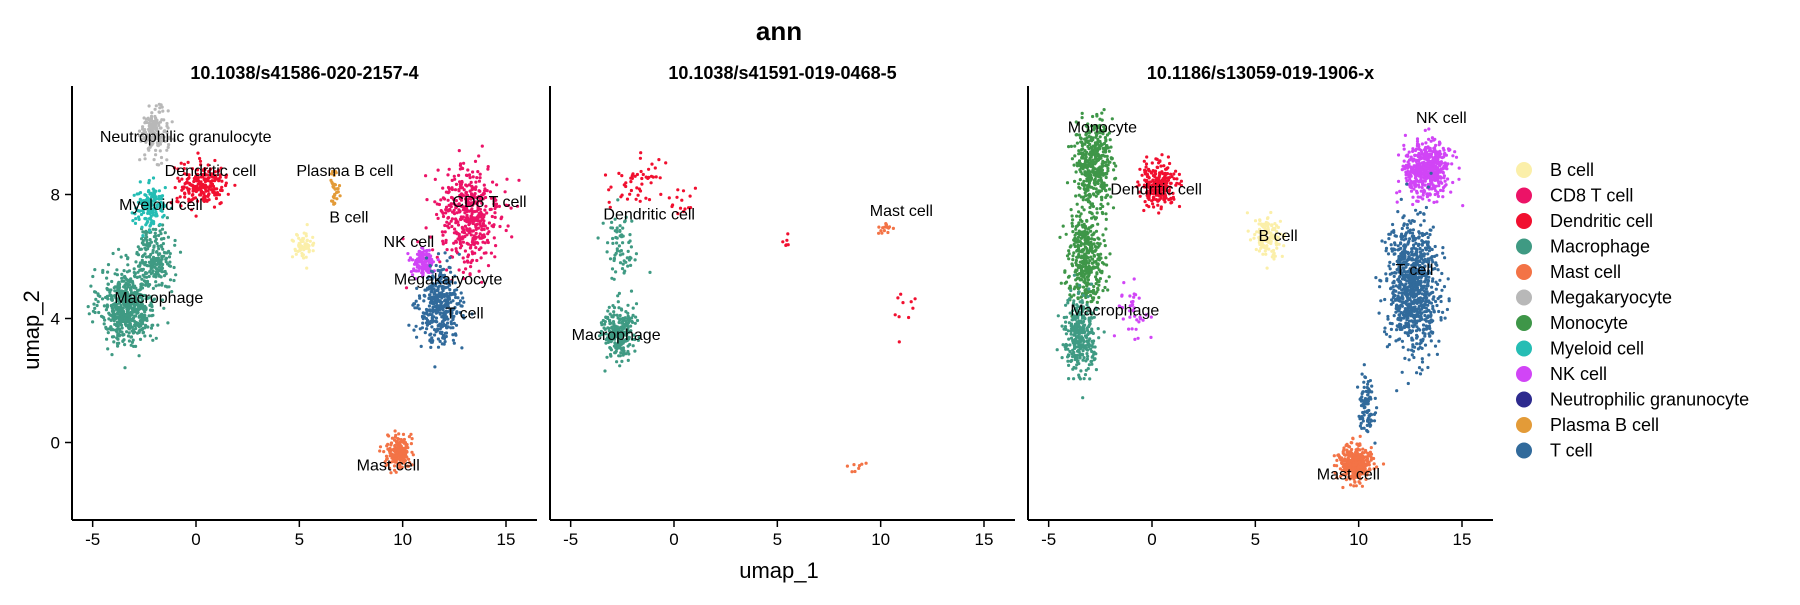 The width and height of the screenshot is (1800, 605). Describe the element at coordinates (779, 570) in the screenshot. I see `x-axis-title: umap_1` at that location.